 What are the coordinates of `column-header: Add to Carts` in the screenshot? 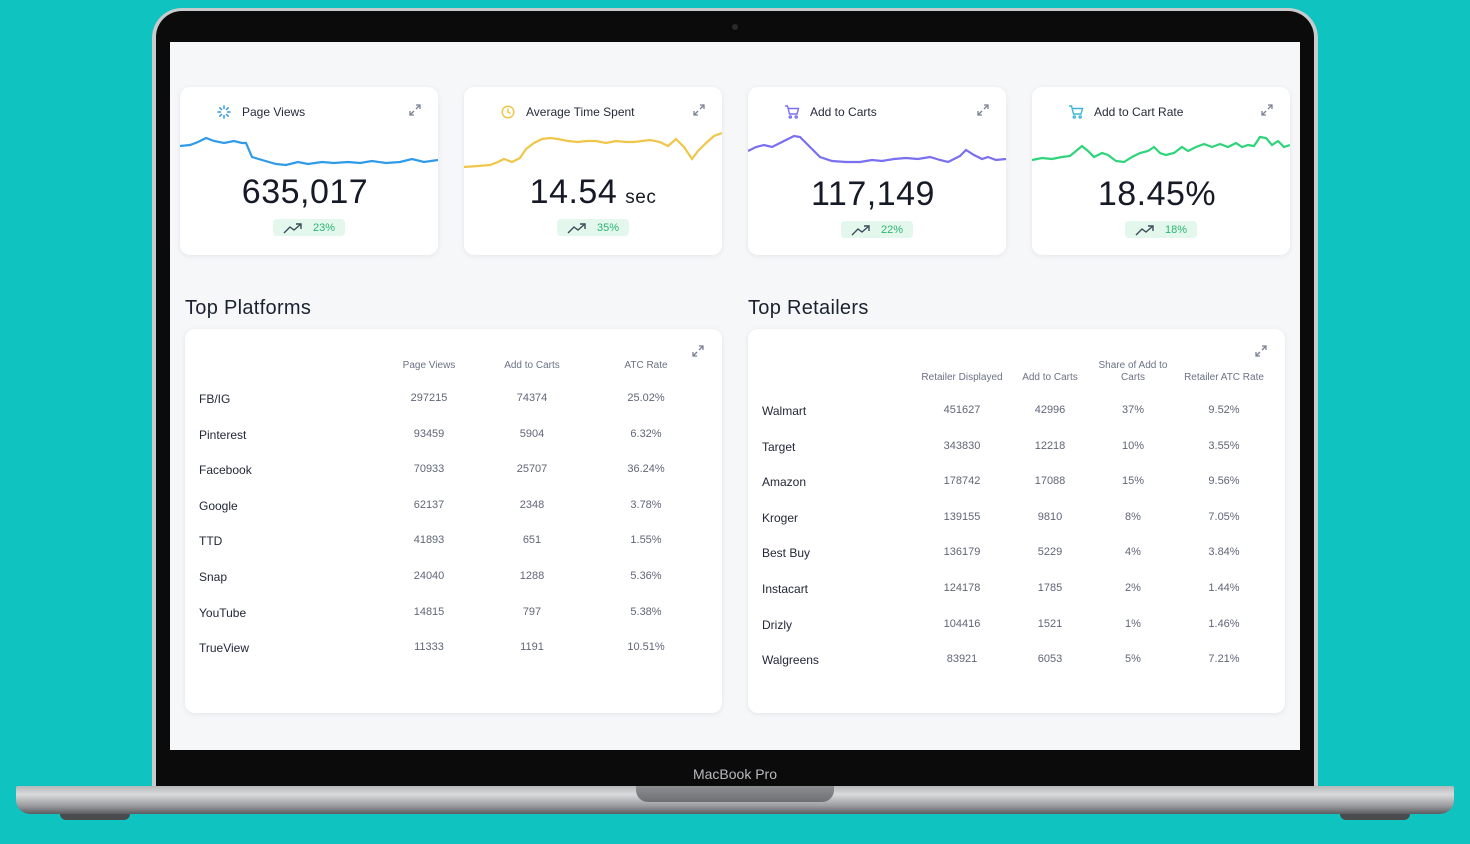 It's located at (1050, 377).